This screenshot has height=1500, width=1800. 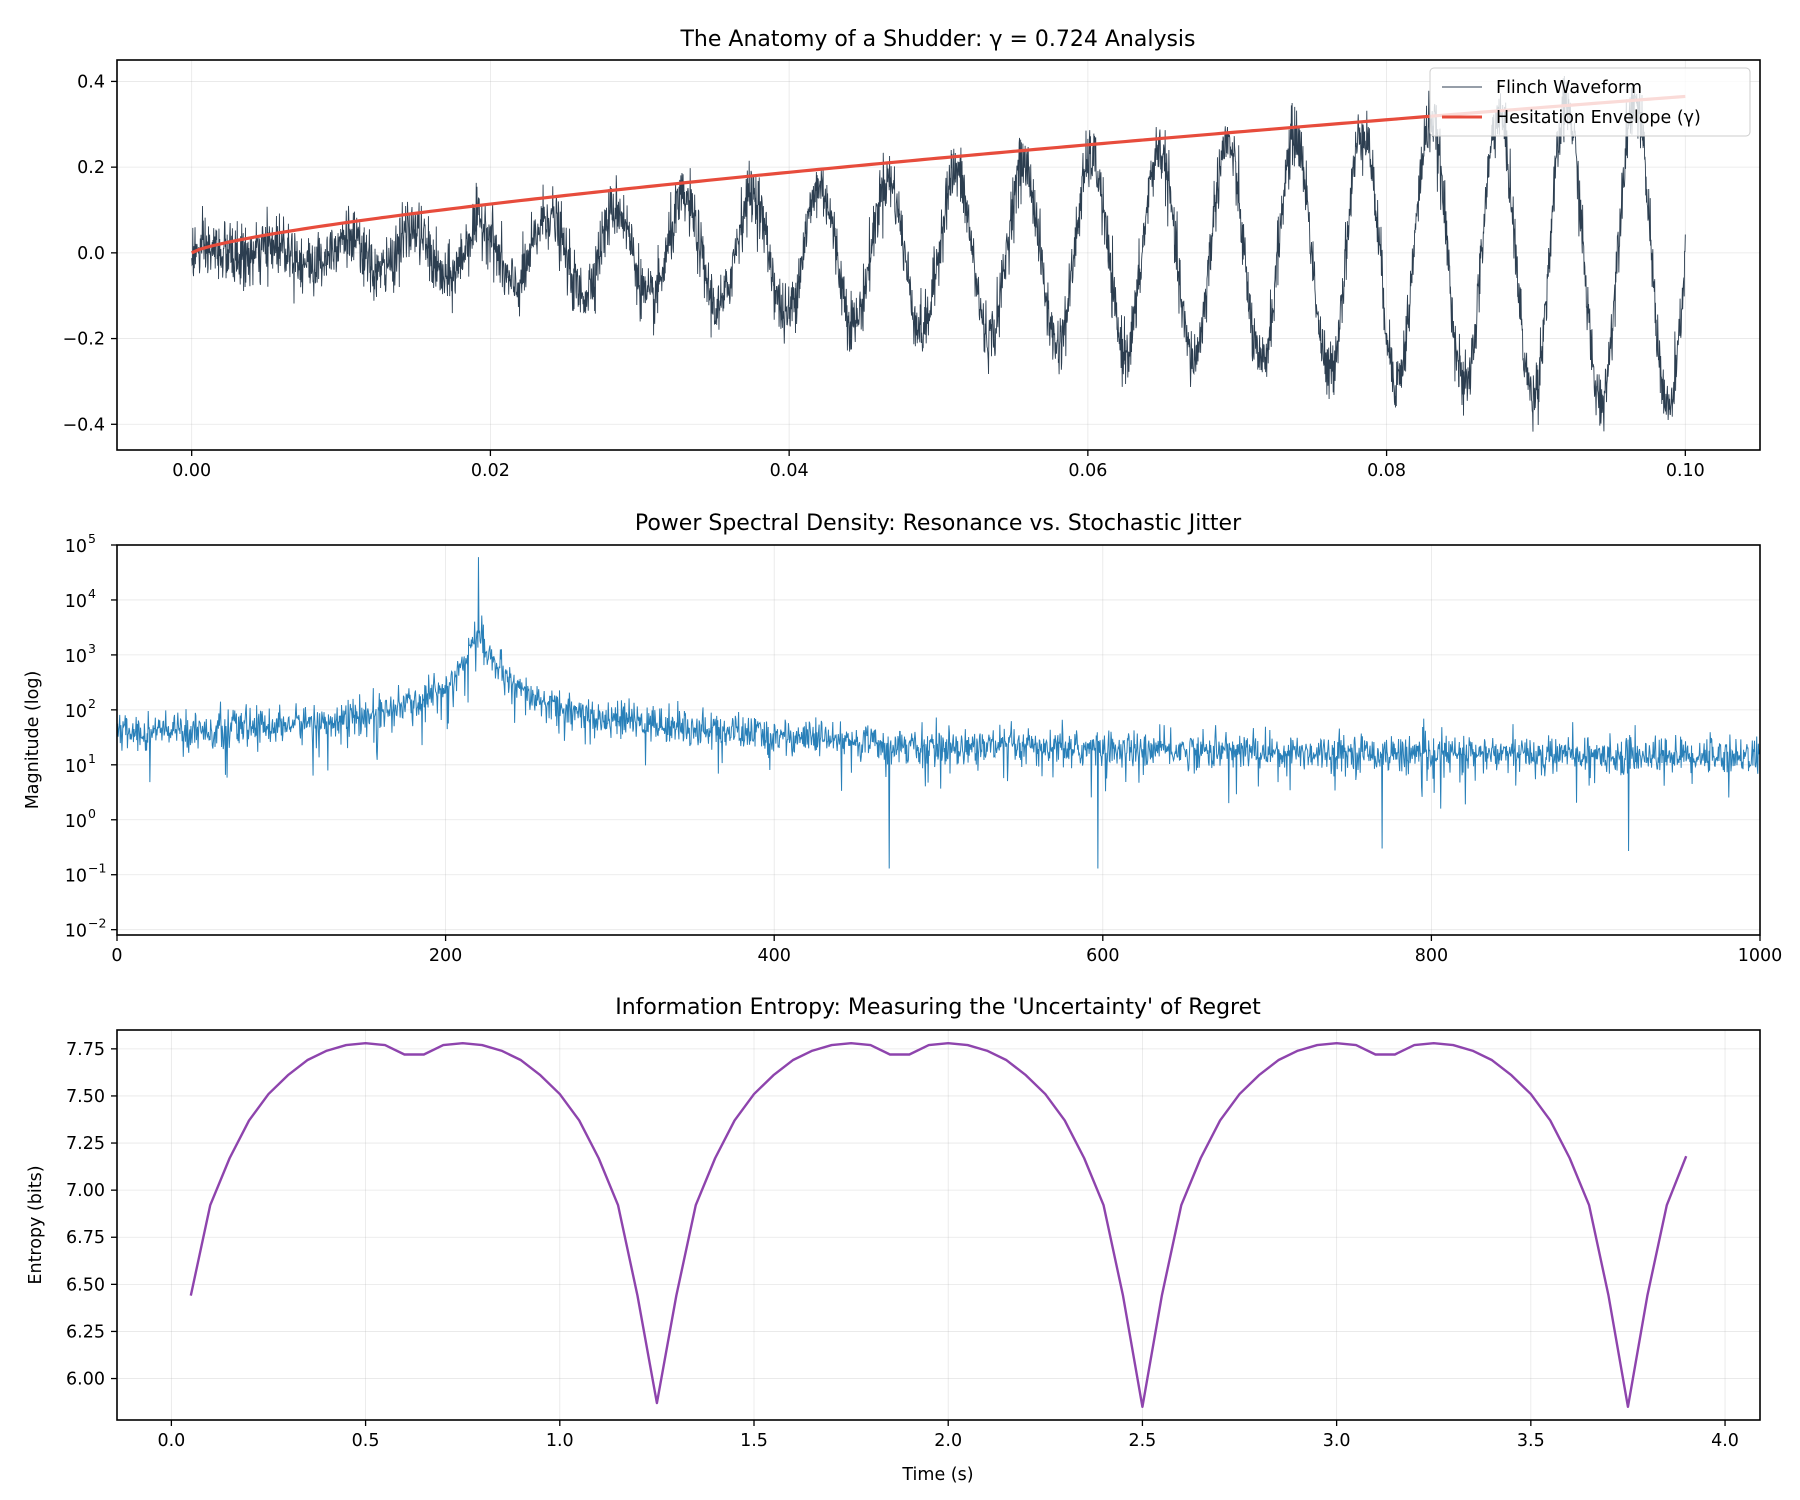 I want to click on y-tick-label: −0.2, so click(x=84, y=340).